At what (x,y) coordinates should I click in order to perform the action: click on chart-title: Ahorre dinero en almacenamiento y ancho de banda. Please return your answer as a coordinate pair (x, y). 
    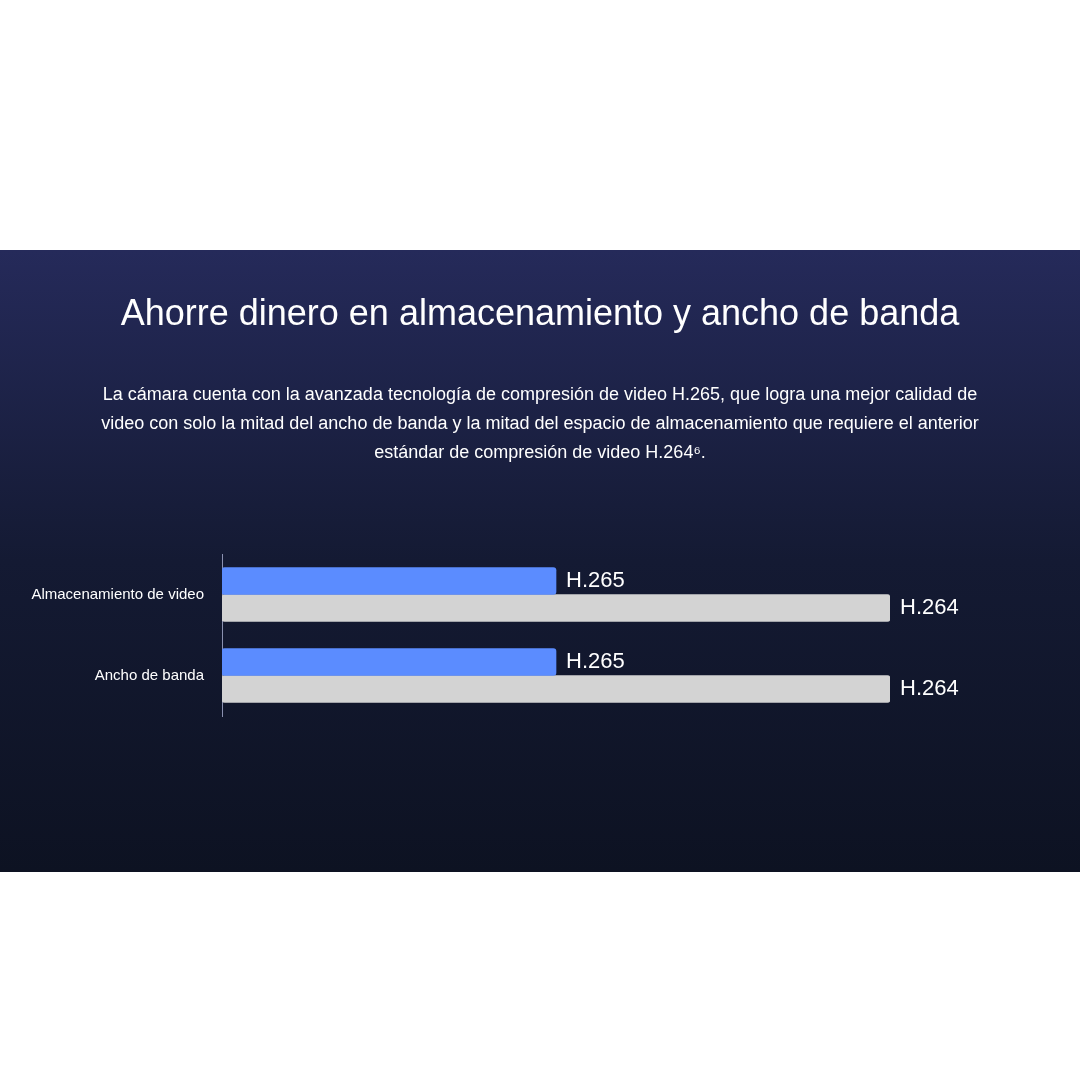
    Looking at the image, I should click on (540, 313).